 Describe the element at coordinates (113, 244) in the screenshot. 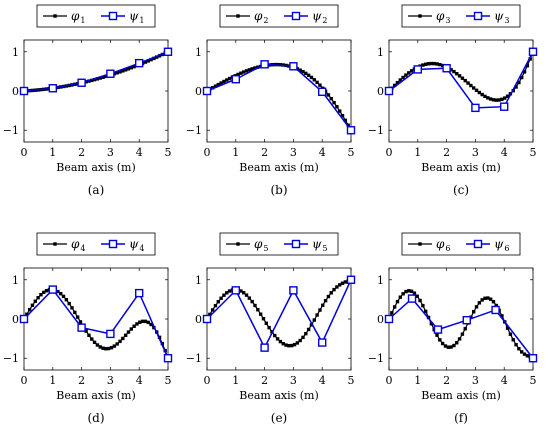

I see `legend-marker-ψ4` at that location.